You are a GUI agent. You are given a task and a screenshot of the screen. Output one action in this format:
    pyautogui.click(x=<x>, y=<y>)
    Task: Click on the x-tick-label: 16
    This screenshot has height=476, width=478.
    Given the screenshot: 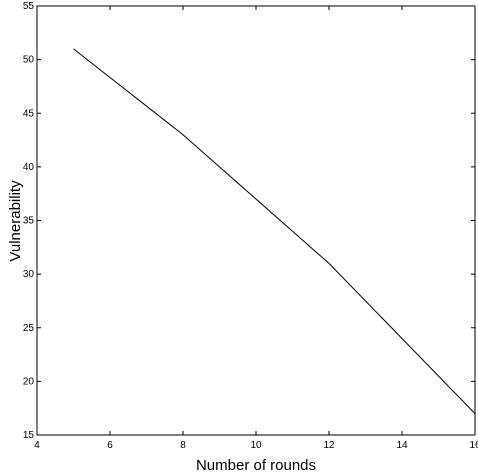 What is the action you would take?
    pyautogui.click(x=473, y=445)
    